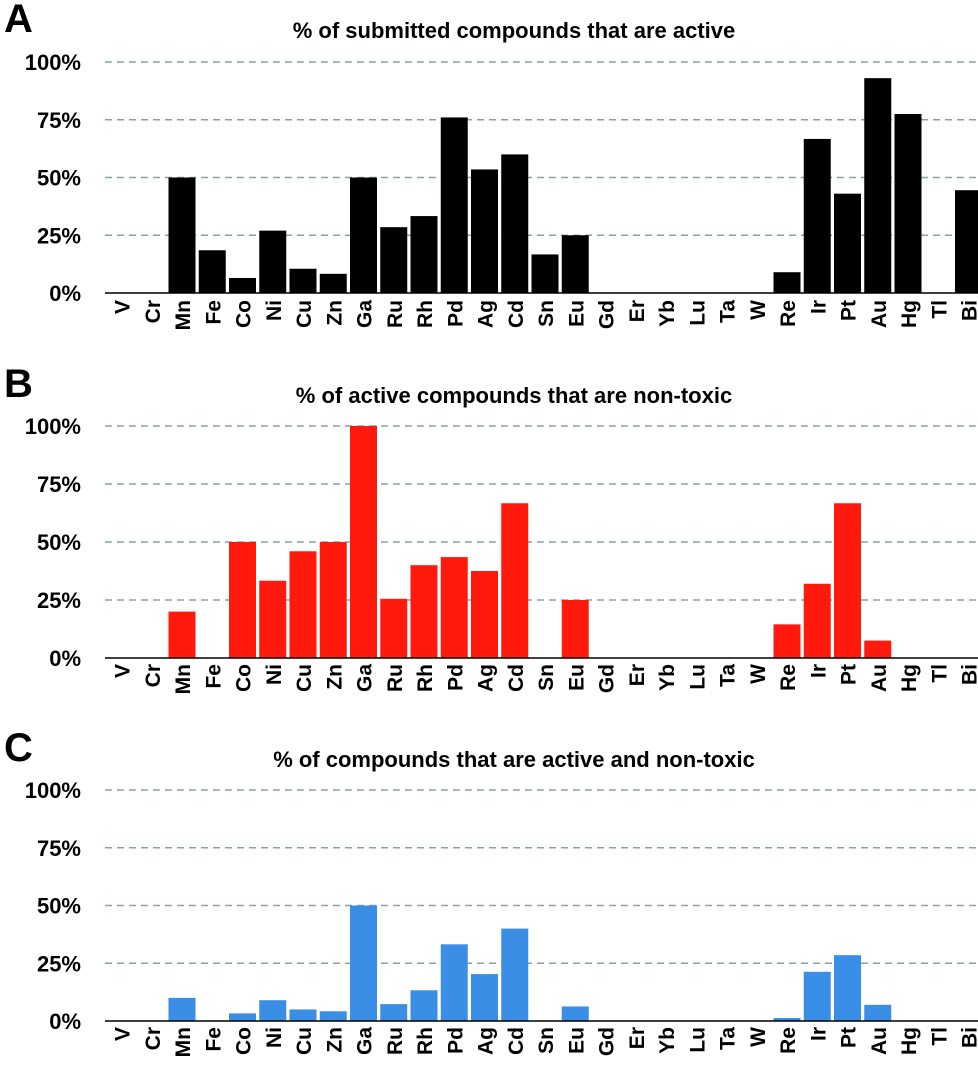 This screenshot has width=978, height=1075. I want to click on bar-sn, so click(545, 273).